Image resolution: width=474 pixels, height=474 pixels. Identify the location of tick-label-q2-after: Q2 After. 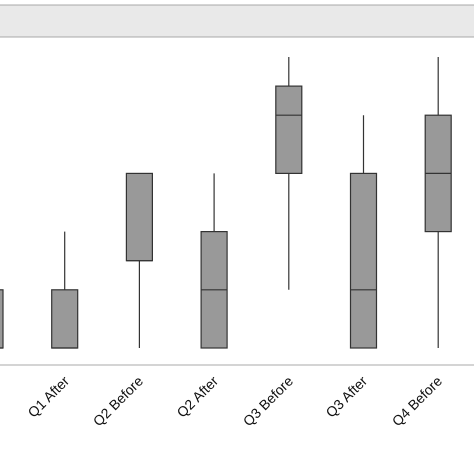
(197, 397).